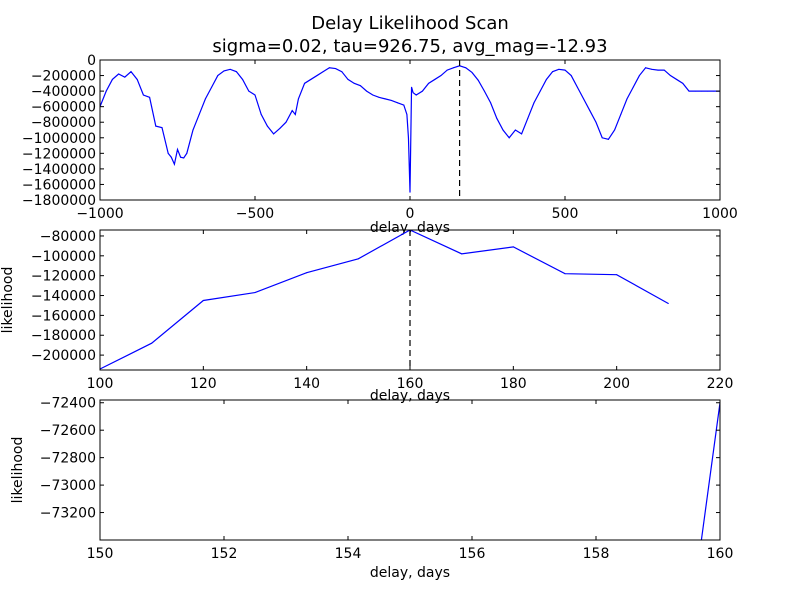 The image size is (800, 600). Describe the element at coordinates (59, 185) in the screenshot. I see `y-tick-label: −1600000` at that location.